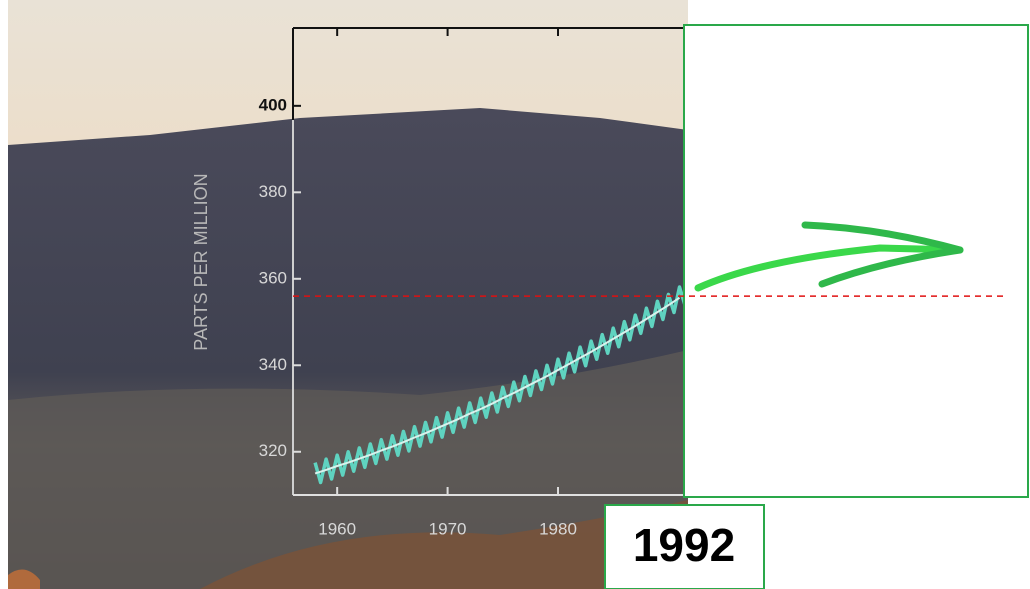 Image resolution: width=1030 pixels, height=589 pixels. What do you see at coordinates (273, 450) in the screenshot?
I see `y-tick-label: 320` at bounding box center [273, 450].